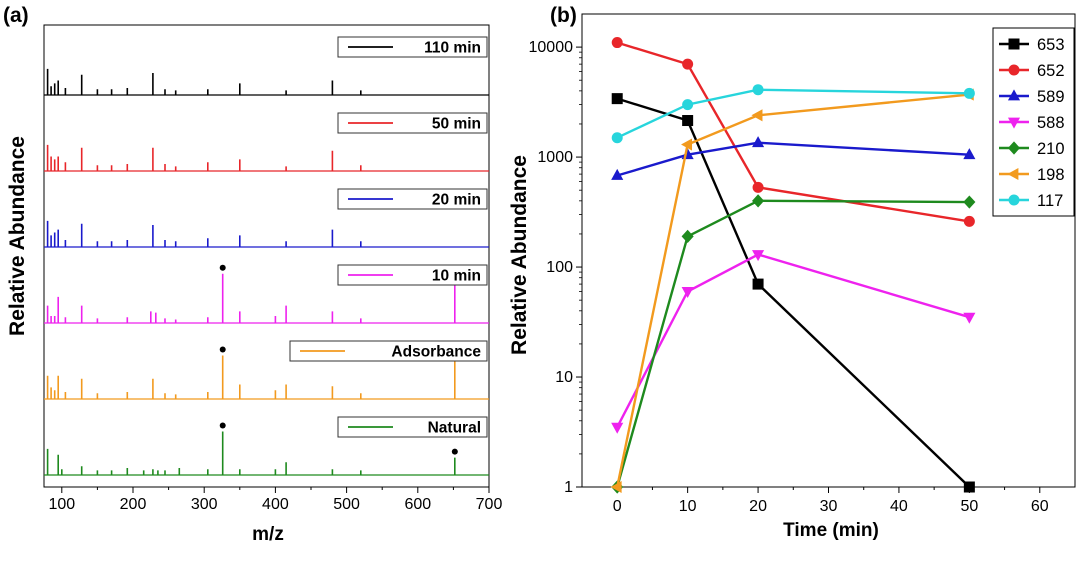 The height and width of the screenshot is (570, 1080). Describe the element at coordinates (204, 504) in the screenshot. I see `x-tick-label: 300` at that location.